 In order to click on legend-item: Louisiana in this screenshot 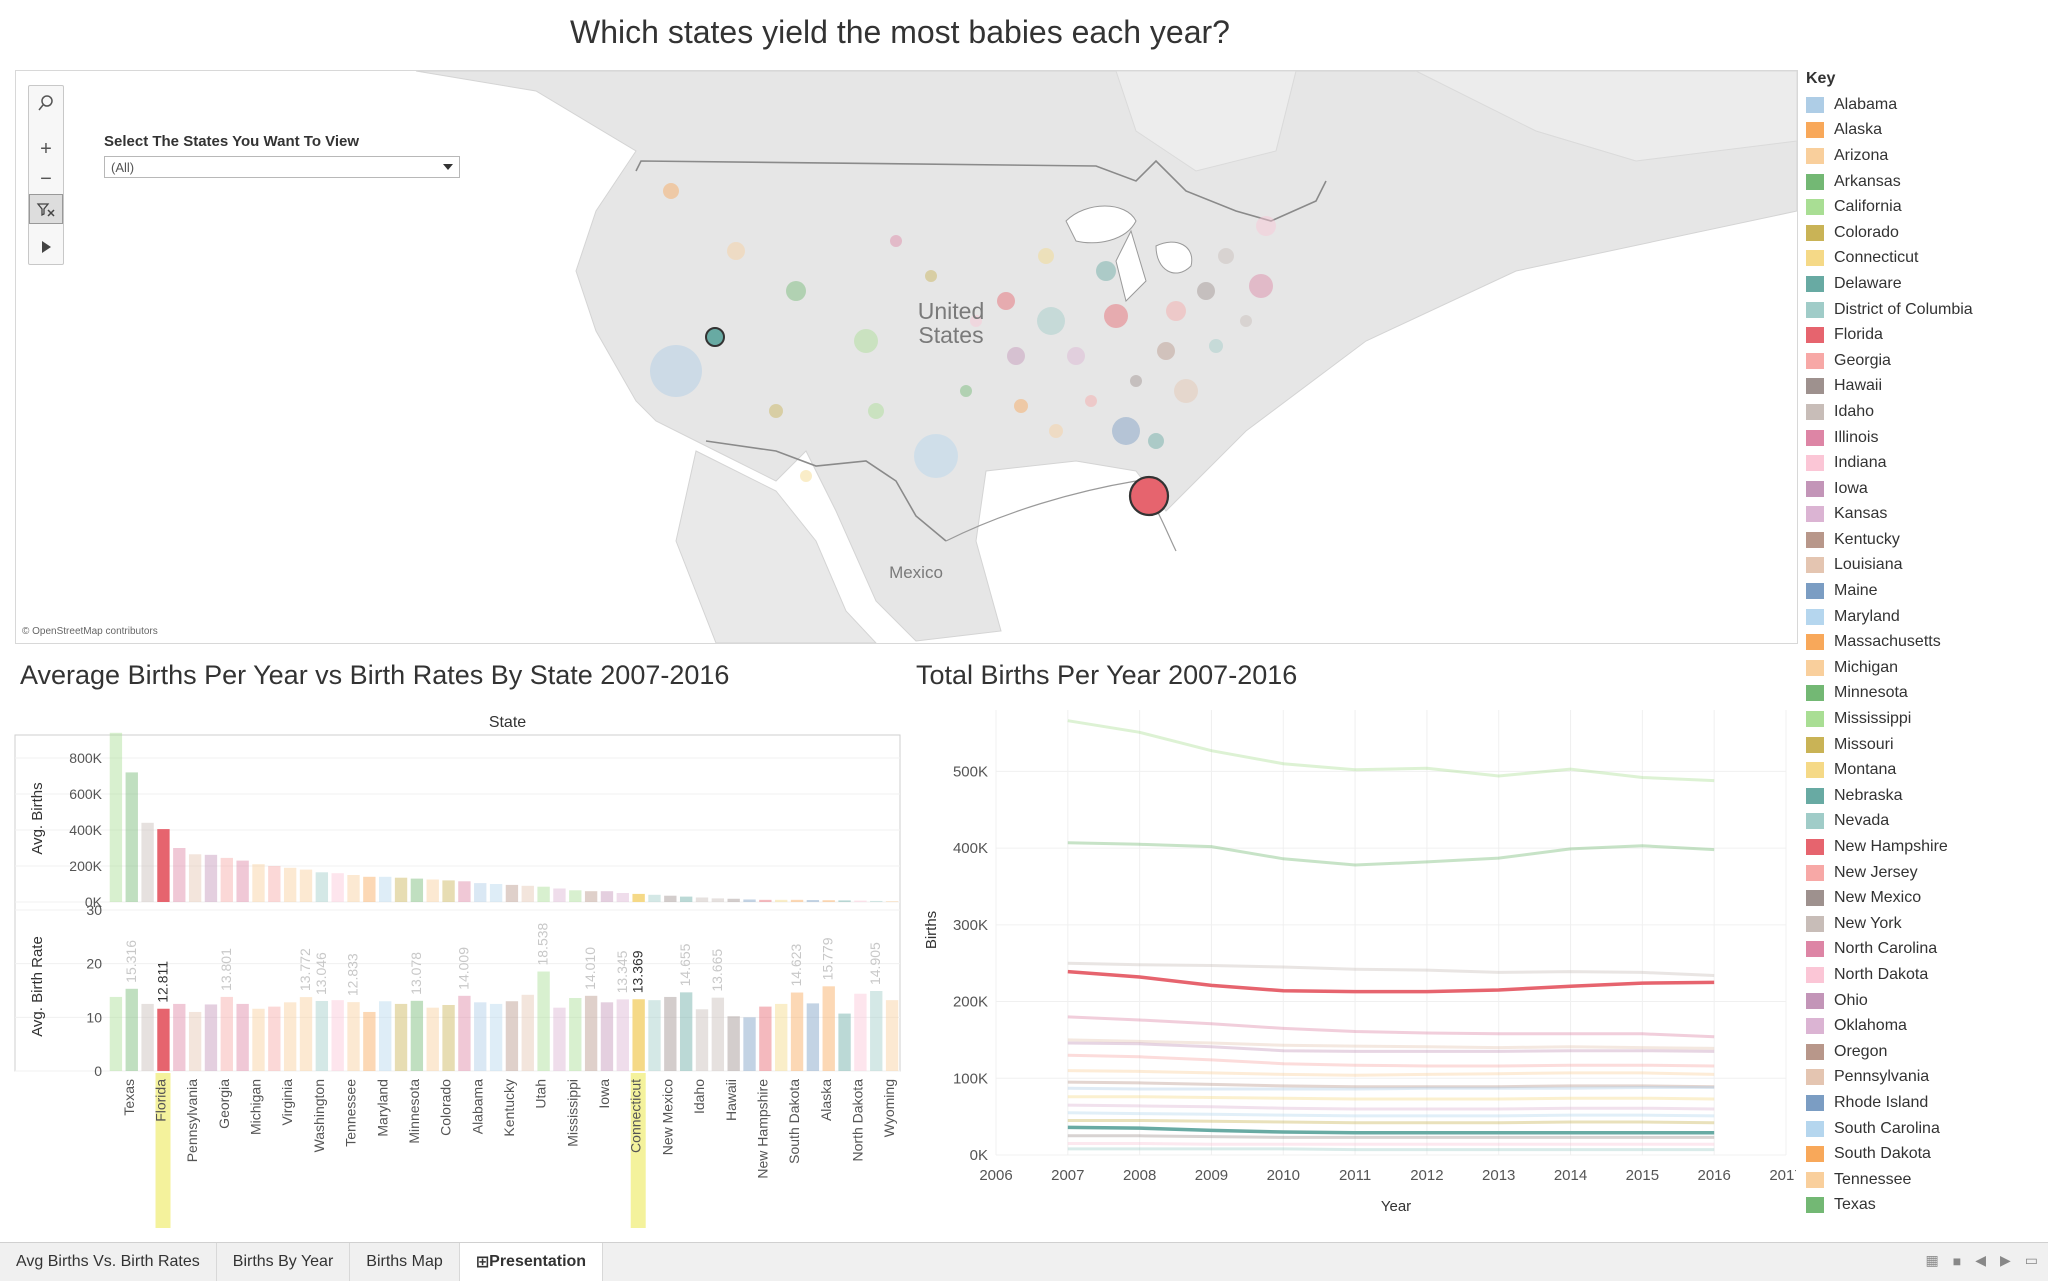, I will do `click(1926, 566)`.